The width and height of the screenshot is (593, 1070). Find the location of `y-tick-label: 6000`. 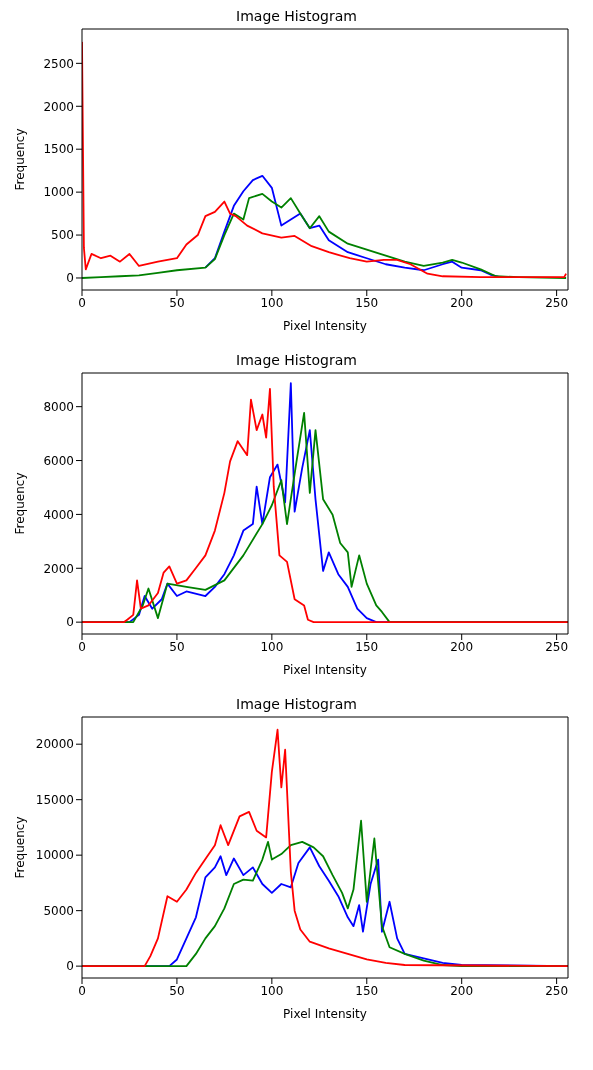

y-tick-label: 6000 is located at coordinates (58, 460).